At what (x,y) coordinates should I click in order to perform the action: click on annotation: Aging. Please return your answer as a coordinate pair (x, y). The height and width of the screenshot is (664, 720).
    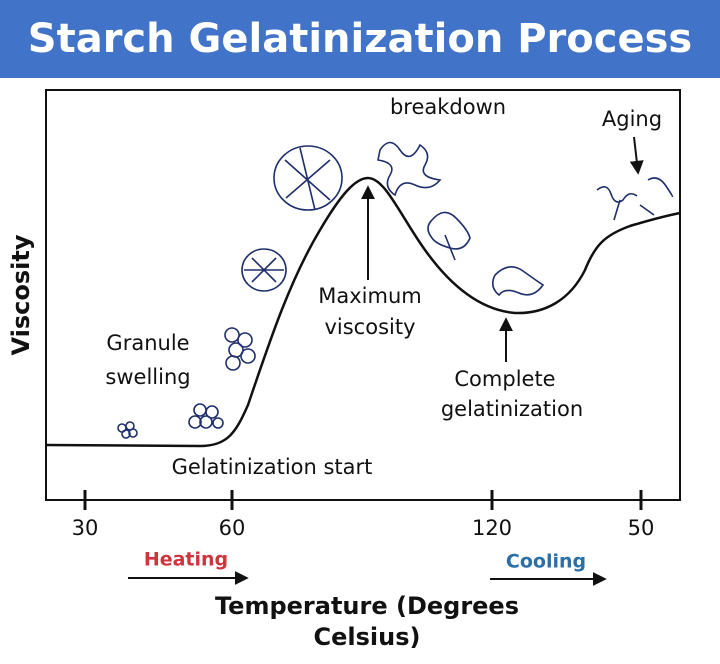
    Looking at the image, I should click on (632, 119).